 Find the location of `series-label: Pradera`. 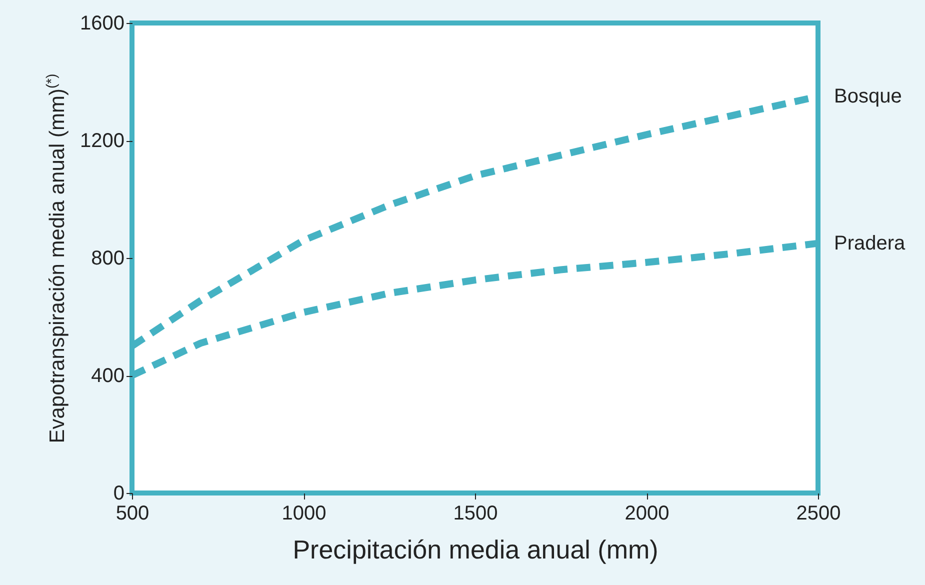

series-label: Pradera is located at coordinates (870, 243).